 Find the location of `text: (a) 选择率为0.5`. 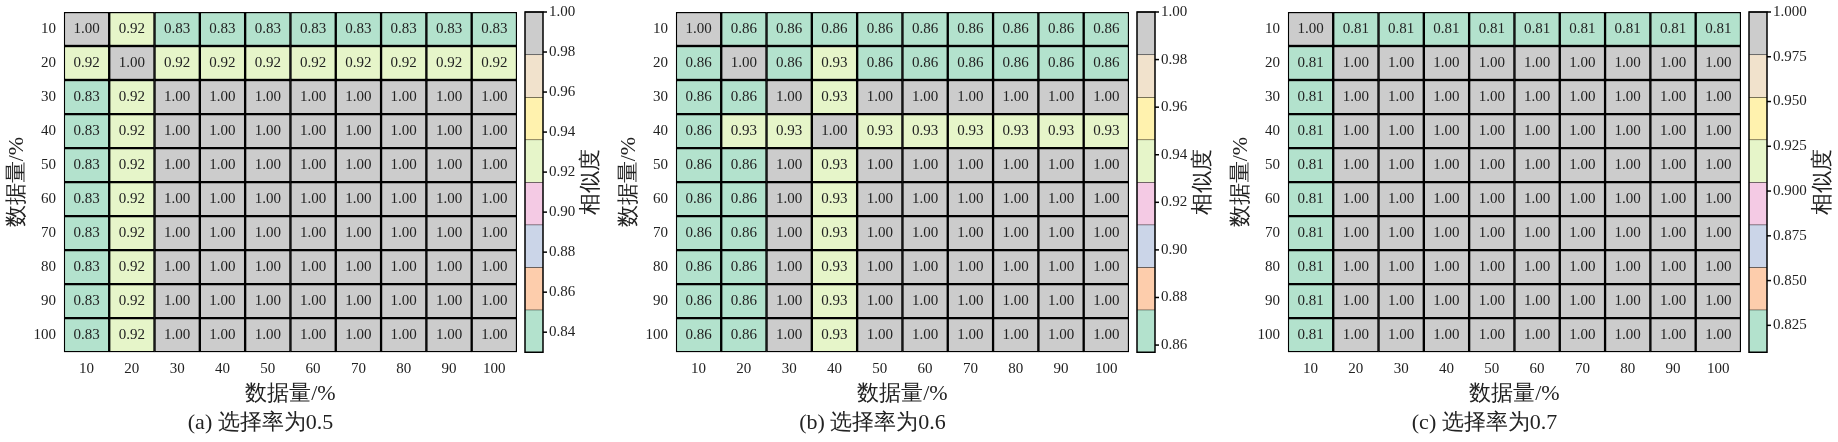

text: (a) 选择率为0.5 is located at coordinates (260, 421).